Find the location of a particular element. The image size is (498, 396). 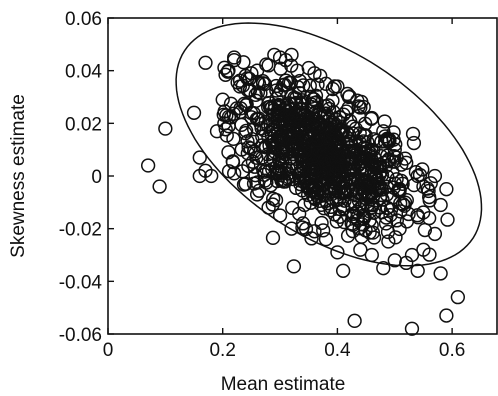

y-tick-label: -0.04 is located at coordinates (81, 282).